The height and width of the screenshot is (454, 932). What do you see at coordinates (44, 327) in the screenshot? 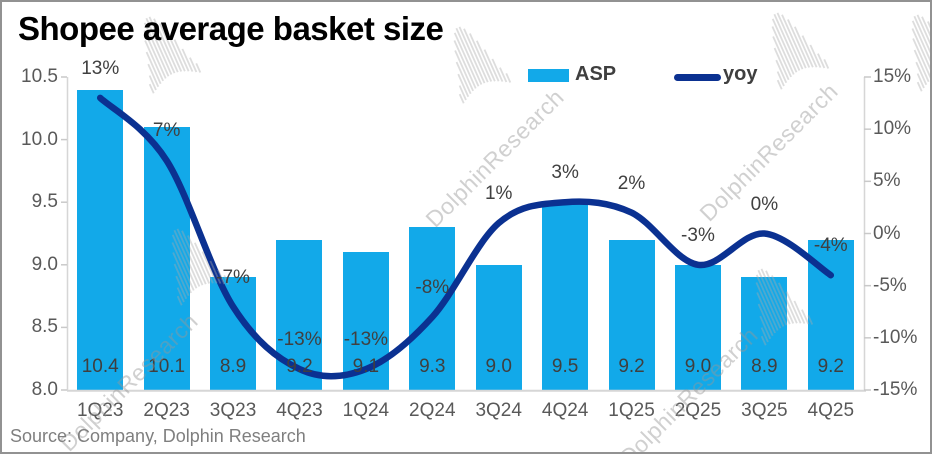
I see `left-axis-tick-label: 8.5` at bounding box center [44, 327].